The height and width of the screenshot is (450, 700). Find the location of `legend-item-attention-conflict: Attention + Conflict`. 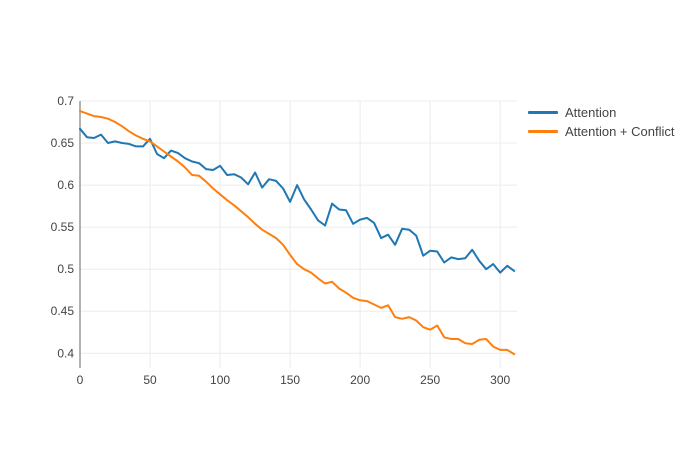

legend-item-attention-conflict: Attention + Conflict is located at coordinates (601, 131).